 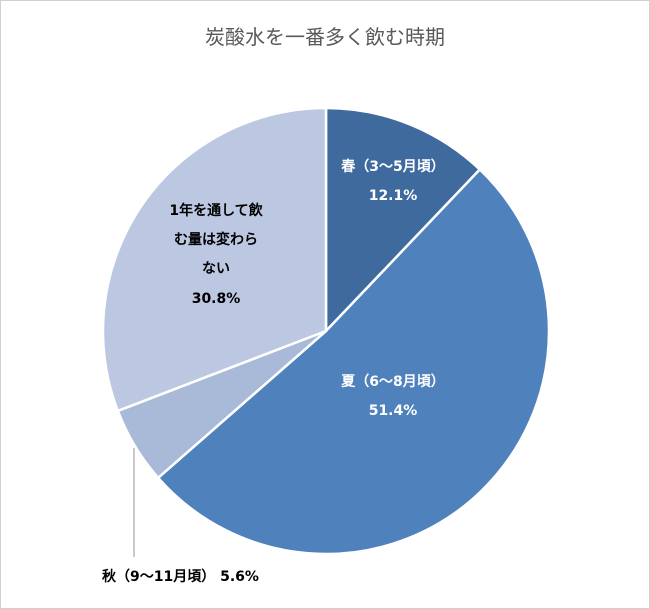 What do you see at coordinates (325, 37) in the screenshot?
I see `chart-title: 炭酸水を一番多く飲む時期` at bounding box center [325, 37].